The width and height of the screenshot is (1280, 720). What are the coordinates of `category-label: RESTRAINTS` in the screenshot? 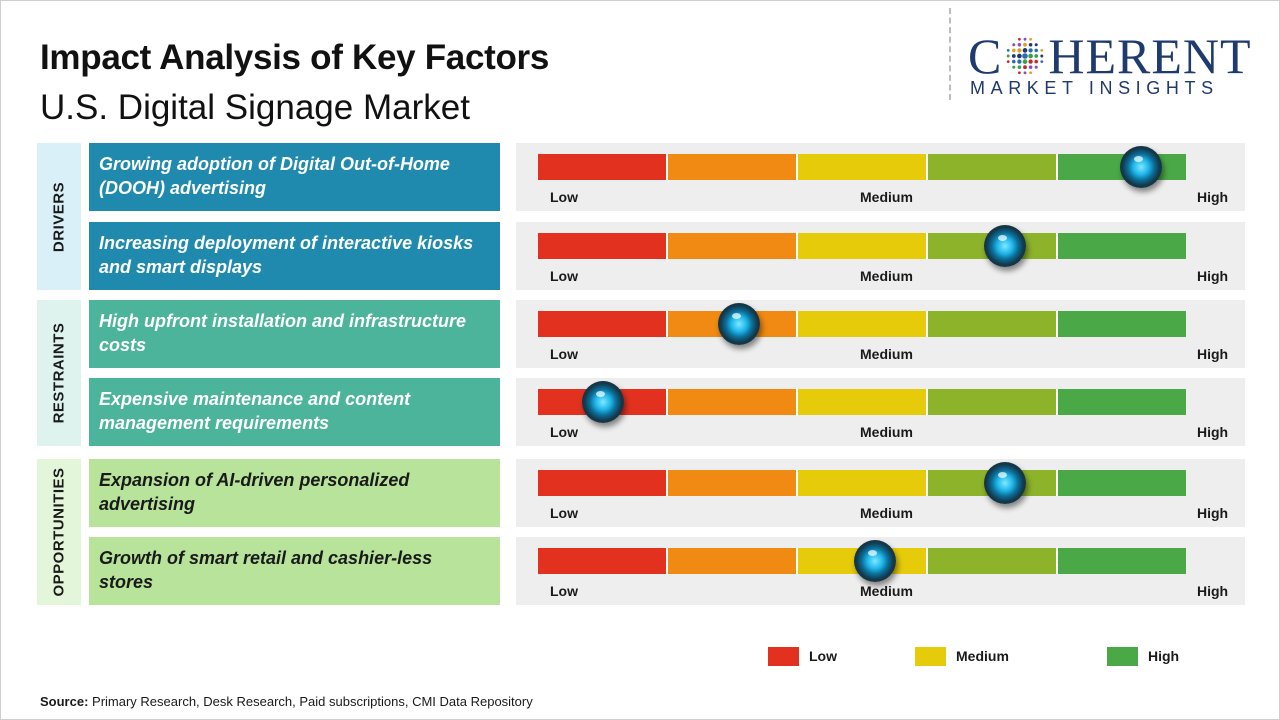 It's located at (59, 373).